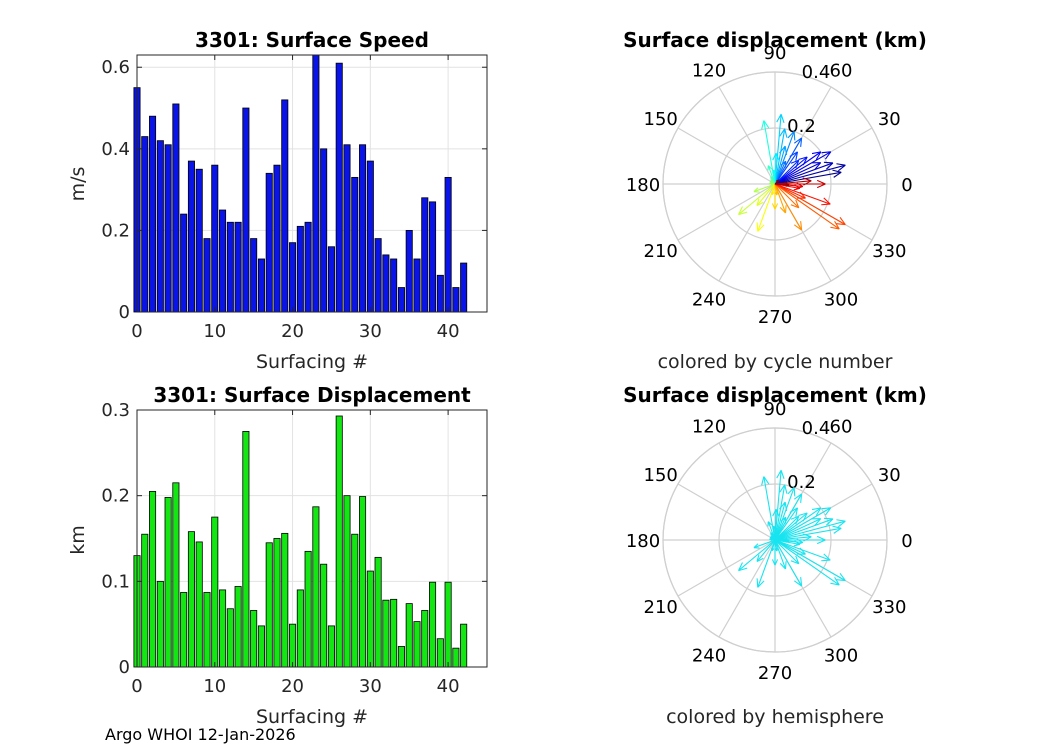  I want to click on y-tick-label: 0.1, so click(115, 581).